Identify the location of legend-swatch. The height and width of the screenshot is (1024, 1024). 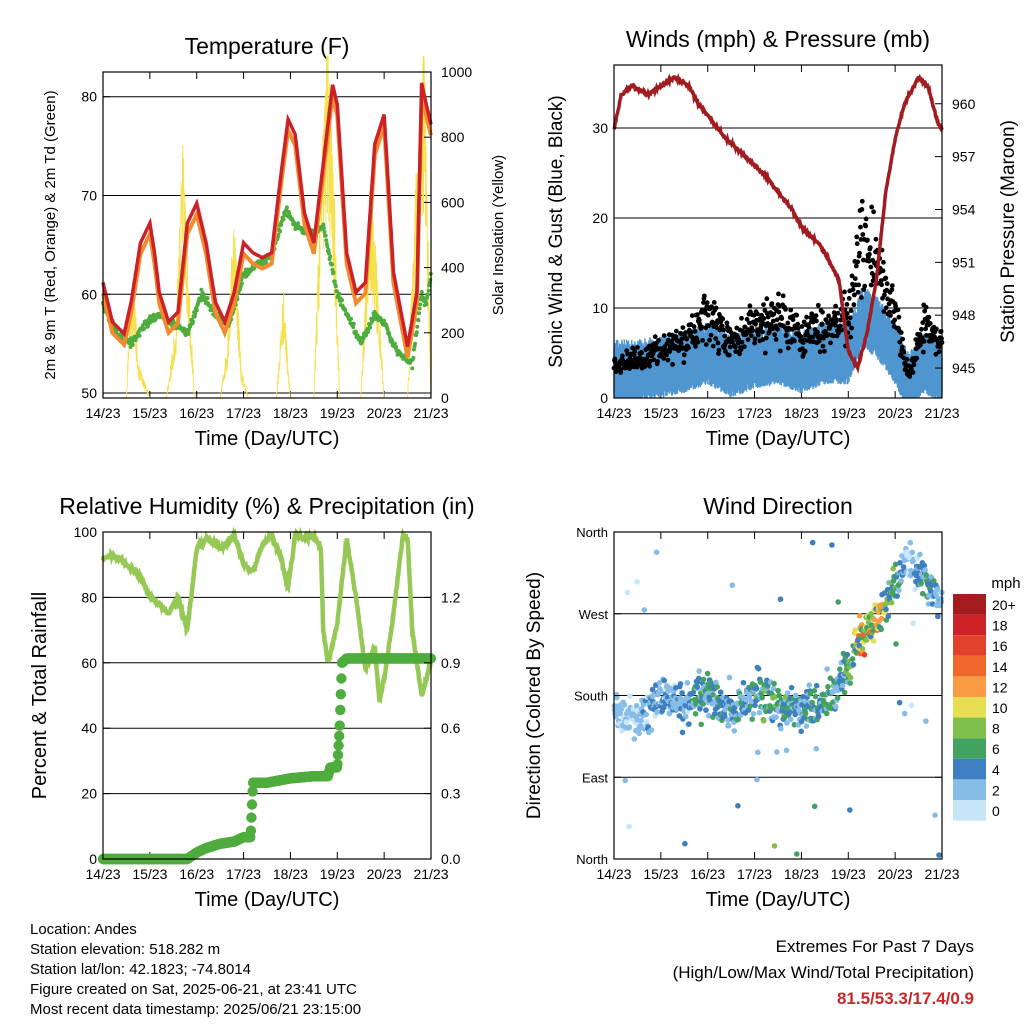
(969, 686).